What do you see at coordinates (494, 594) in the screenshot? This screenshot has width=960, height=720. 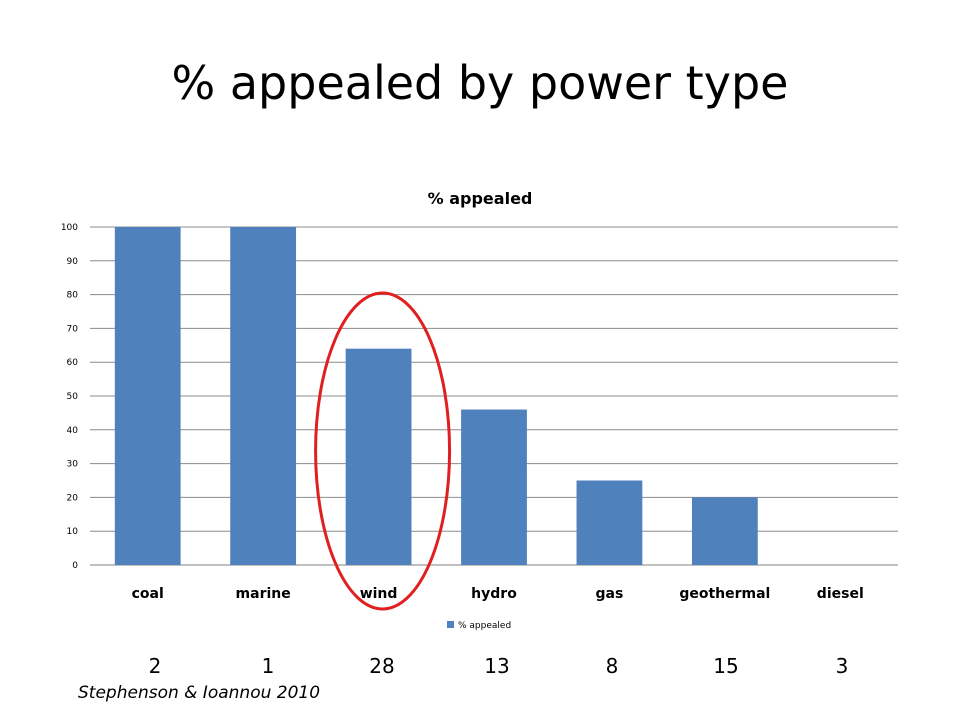 I see `x-tick-label-hydro: hydro` at bounding box center [494, 594].